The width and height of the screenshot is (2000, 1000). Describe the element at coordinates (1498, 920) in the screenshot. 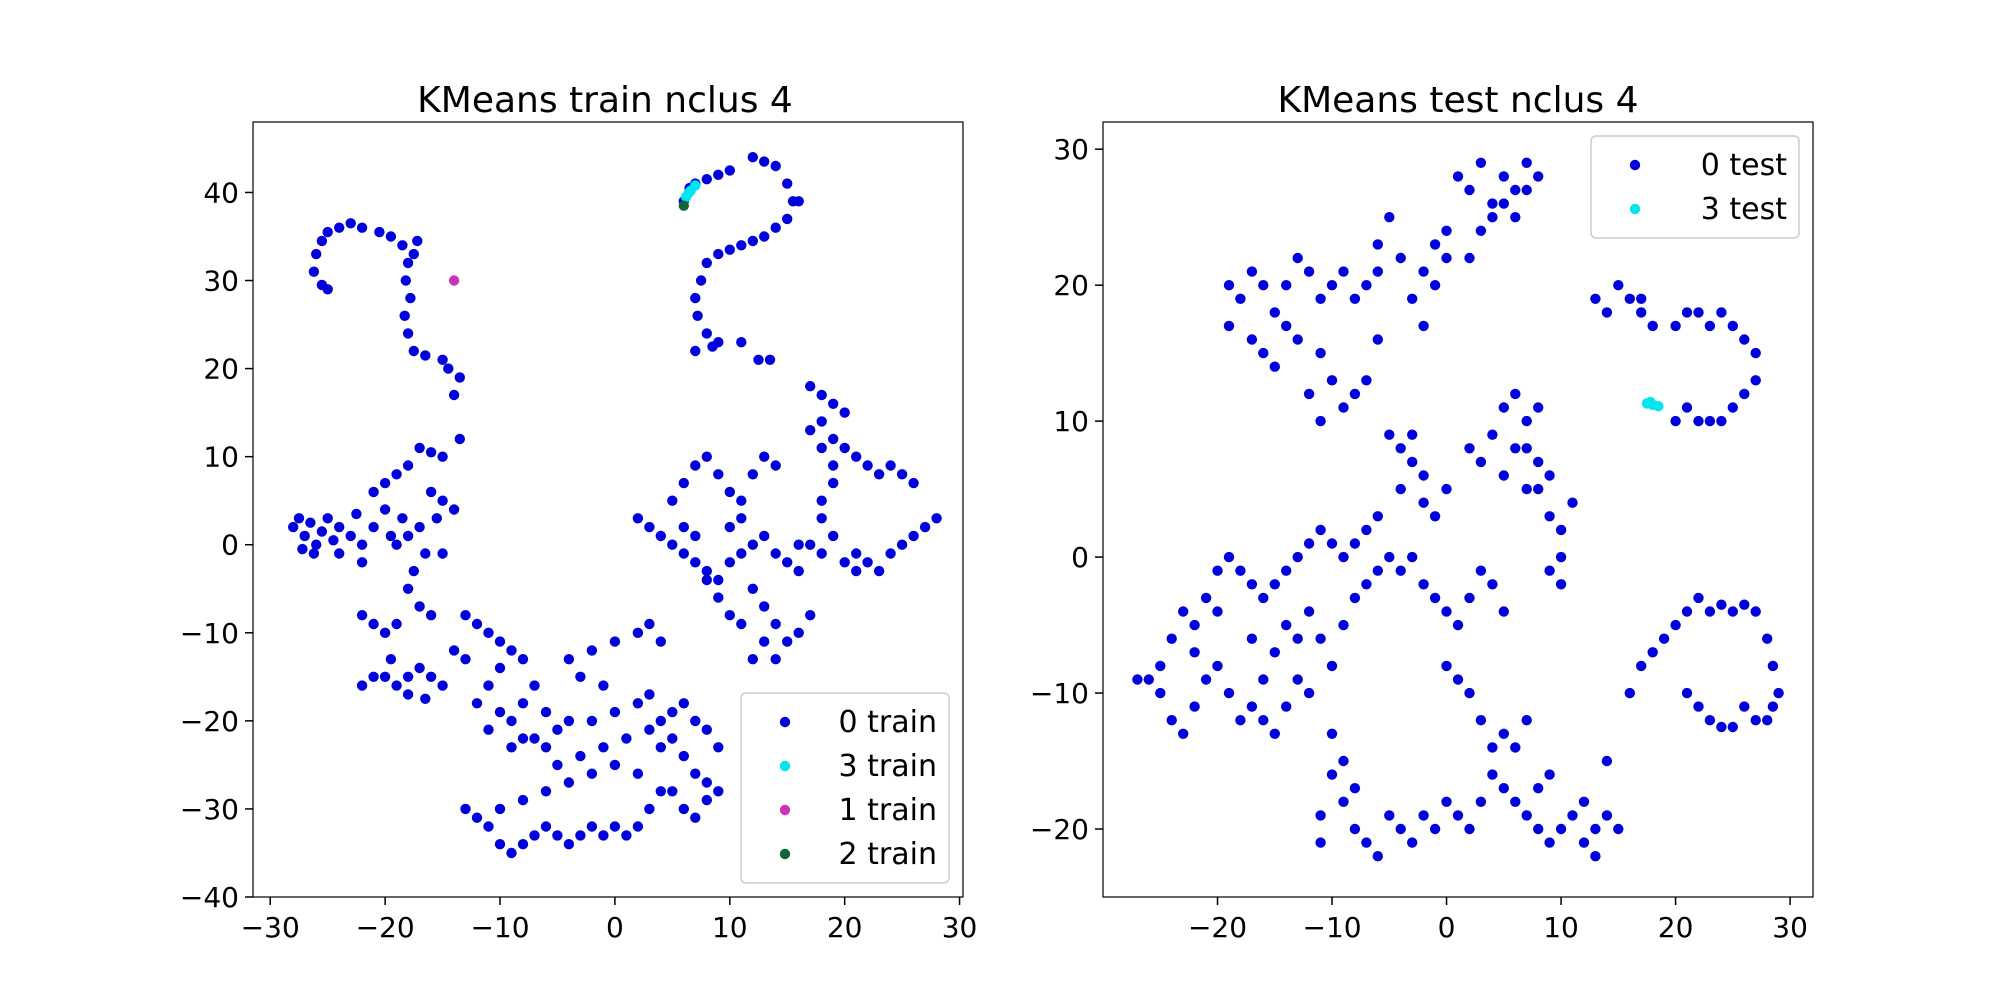

I see `test-x-axis: −20 −10 0 10 20 30` at that location.